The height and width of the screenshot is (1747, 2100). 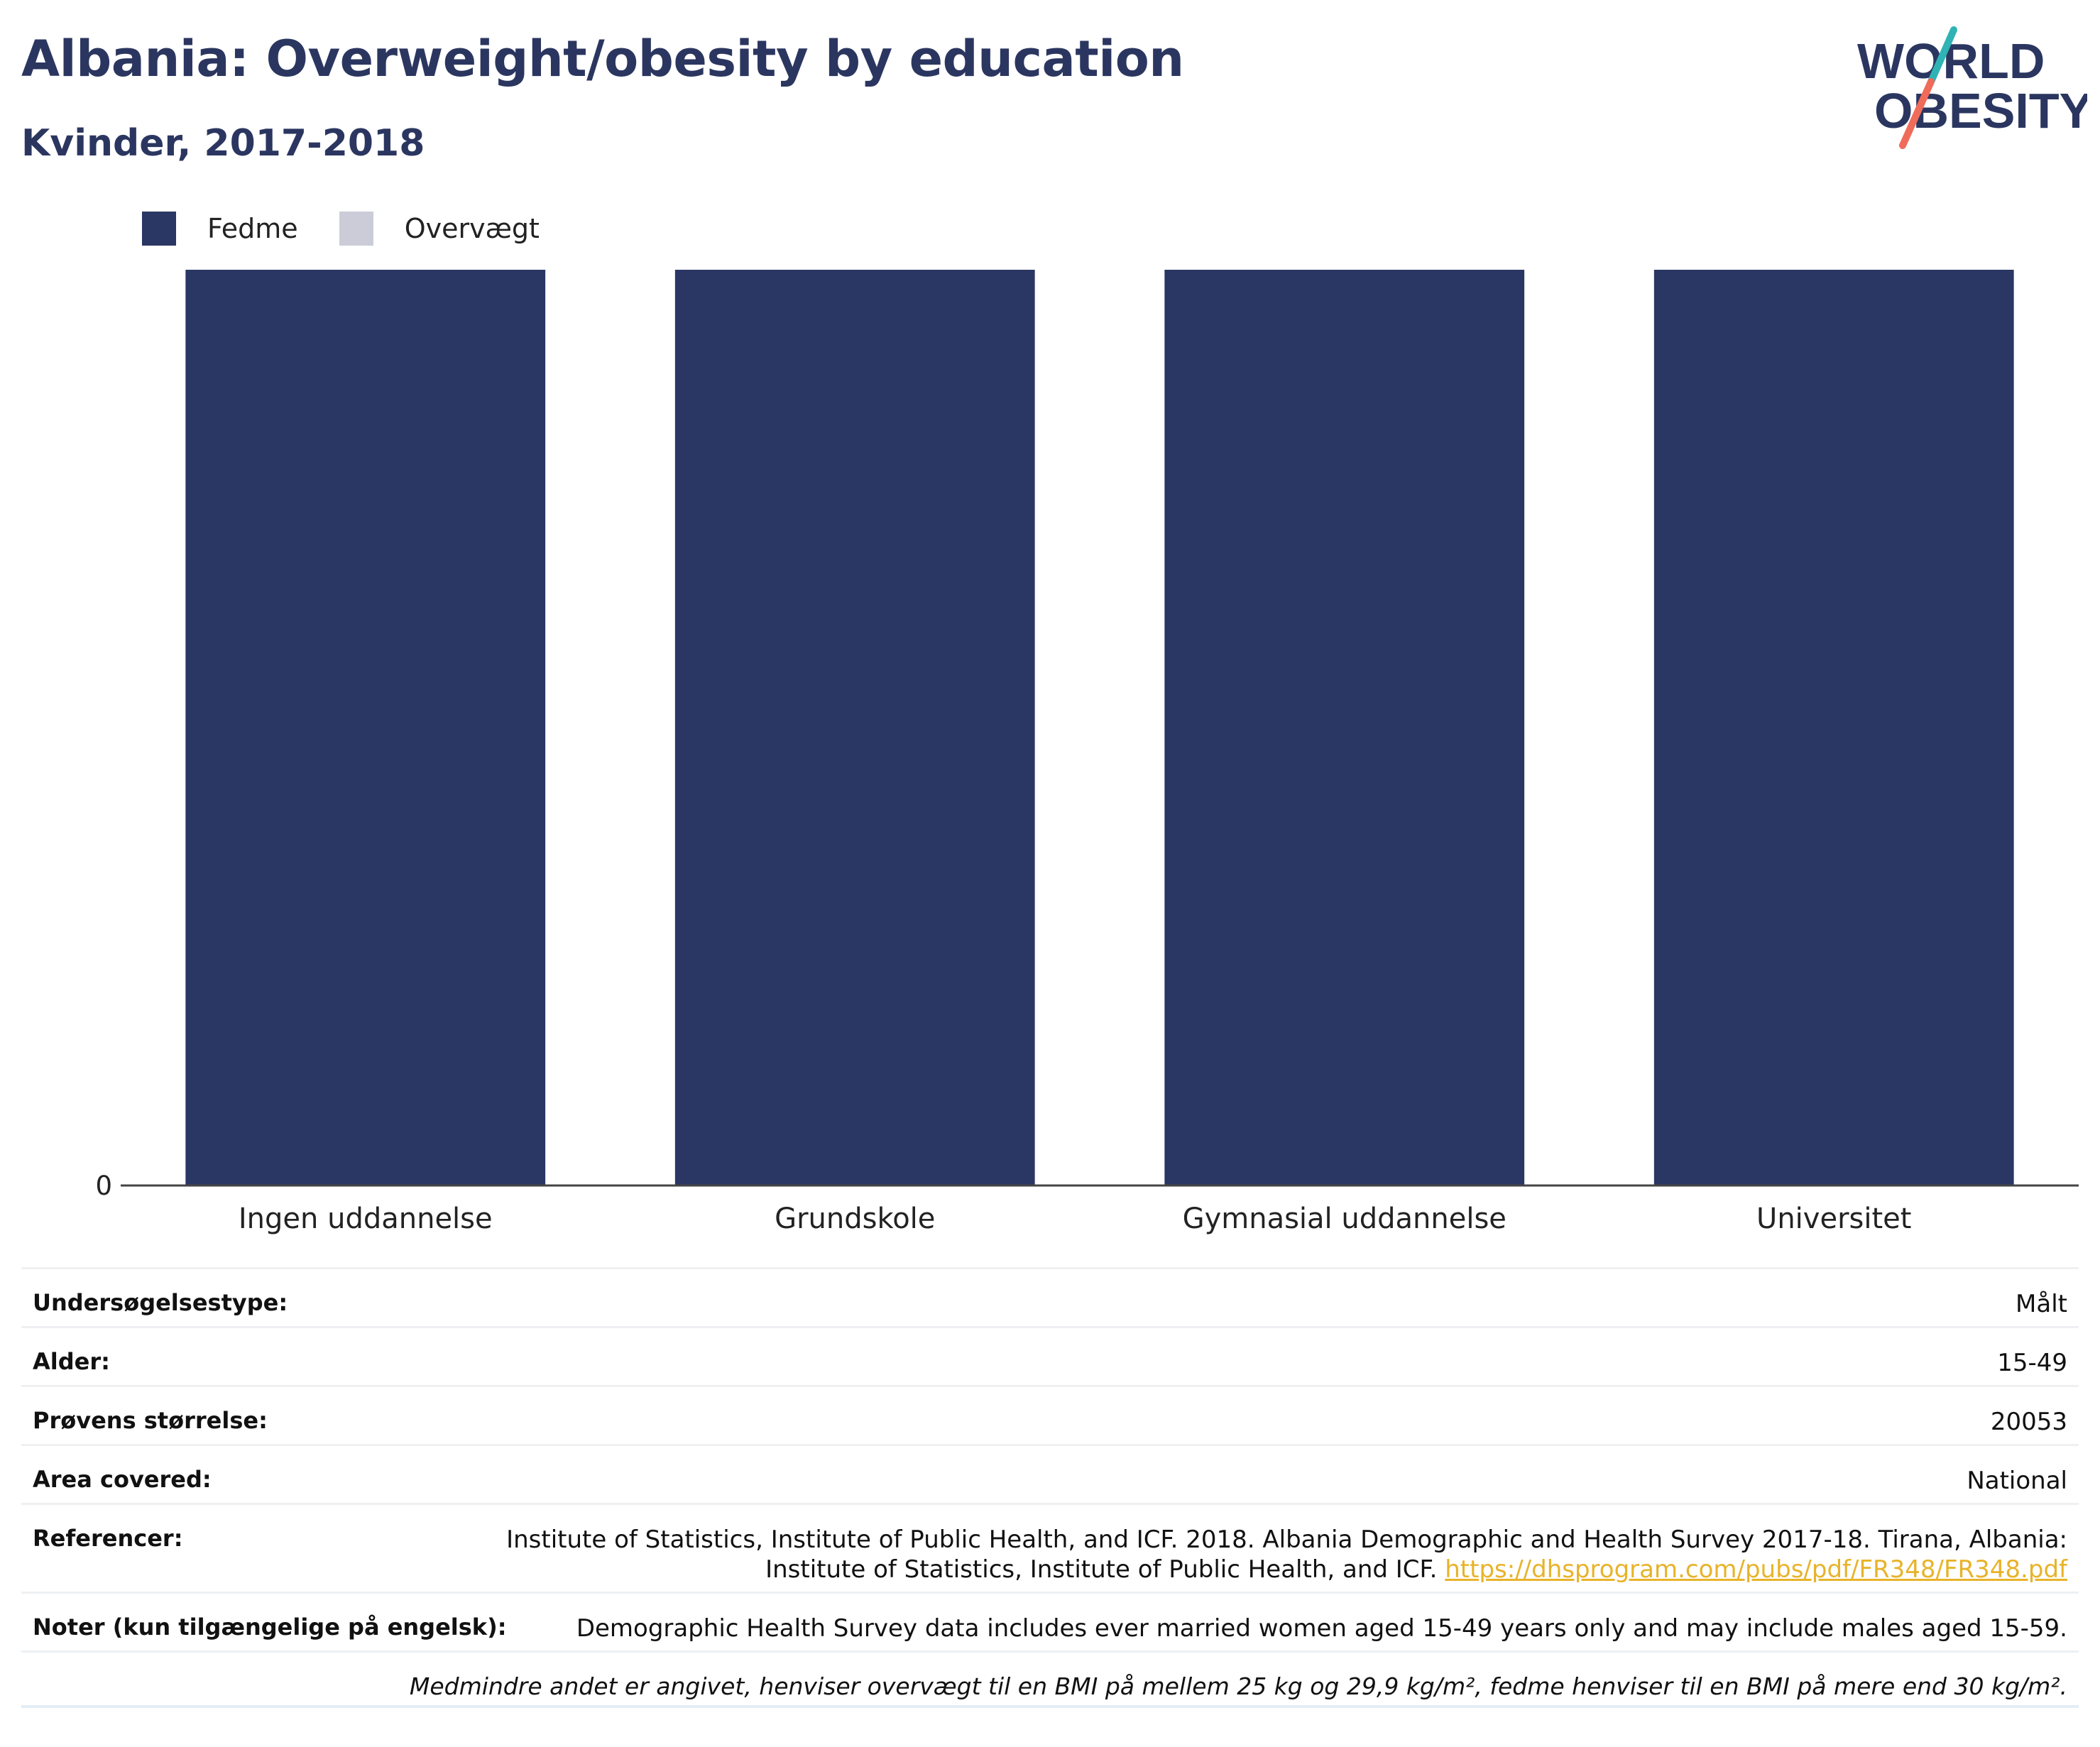 What do you see at coordinates (1050, 1296) in the screenshot?
I see `info-row: Undersøgelsestype: Målt` at bounding box center [1050, 1296].